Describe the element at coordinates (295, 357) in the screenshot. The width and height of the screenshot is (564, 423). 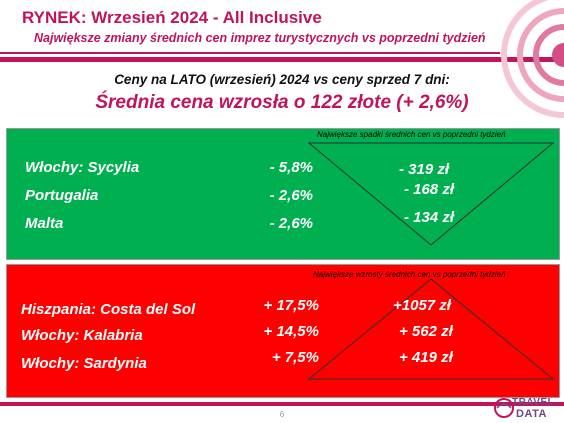
I see `increase-row-pct: + 7,5%` at that location.